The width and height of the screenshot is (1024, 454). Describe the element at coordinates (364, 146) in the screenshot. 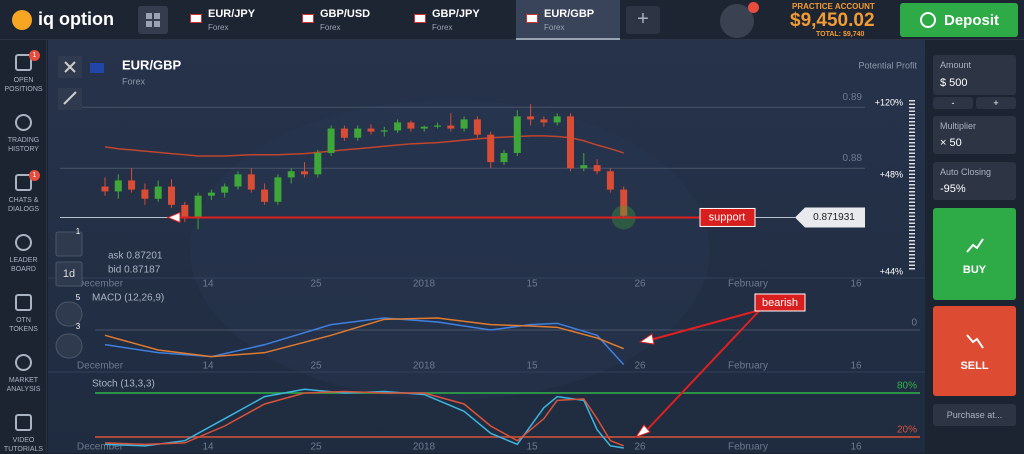

I see `moving-average` at that location.